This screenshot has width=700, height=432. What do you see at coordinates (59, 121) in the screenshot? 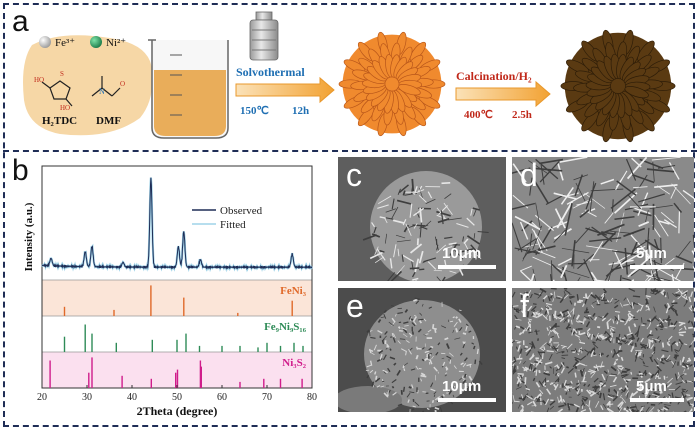
I see `ligand-label: H₂TDC` at bounding box center [59, 121].